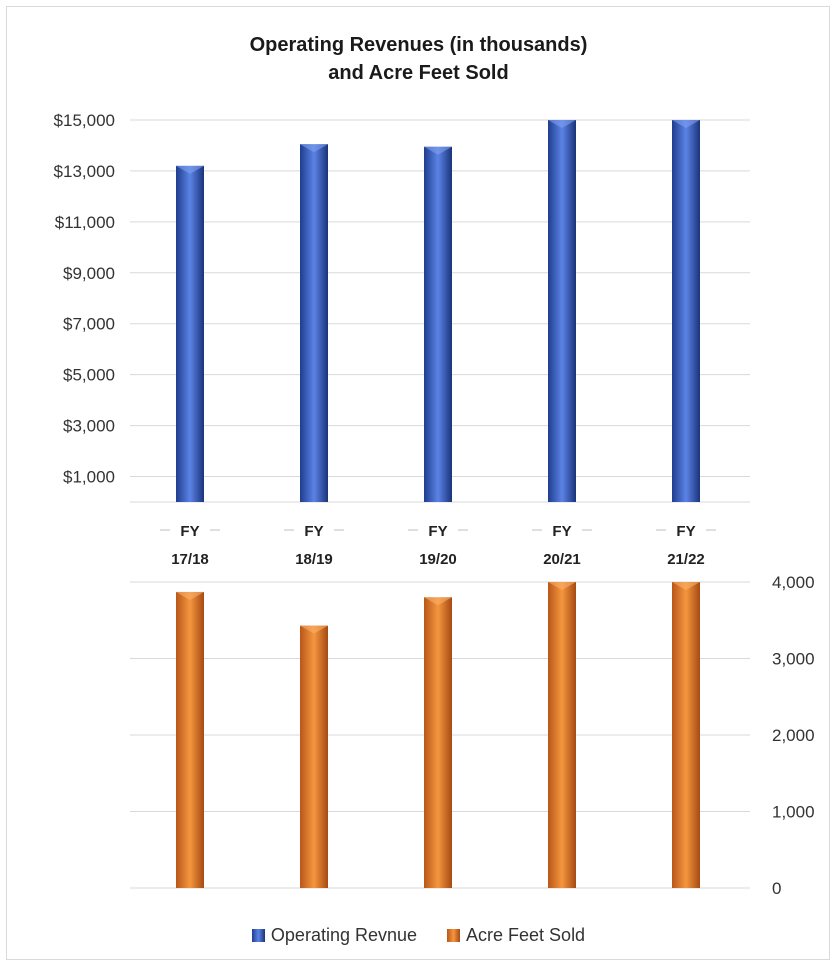 Image resolution: width=837 pixels, height=968 pixels. Describe the element at coordinates (793, 735) in the screenshot. I see `y2-tick-label: 2,000` at that location.